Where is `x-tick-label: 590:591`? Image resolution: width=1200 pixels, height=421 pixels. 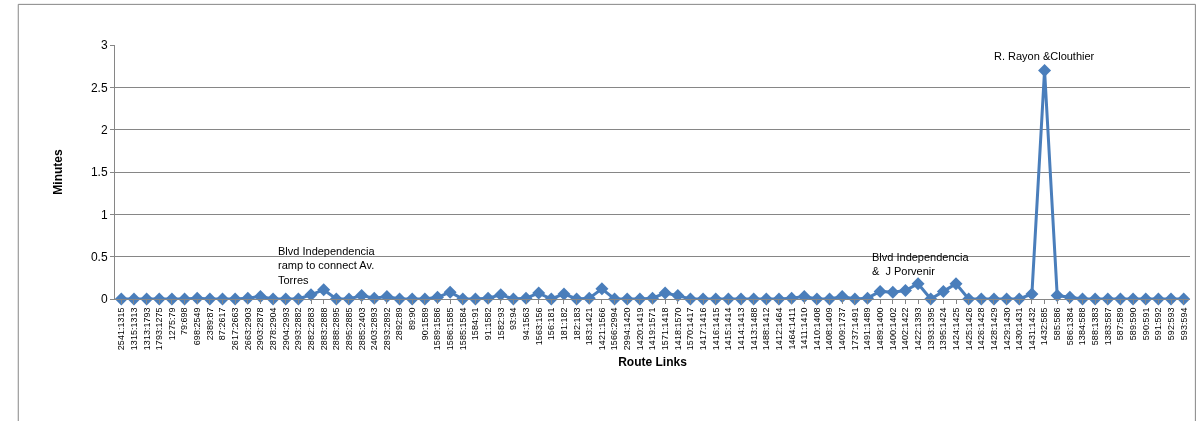 x-tick-label: 590:591 is located at coordinates (1145, 324).